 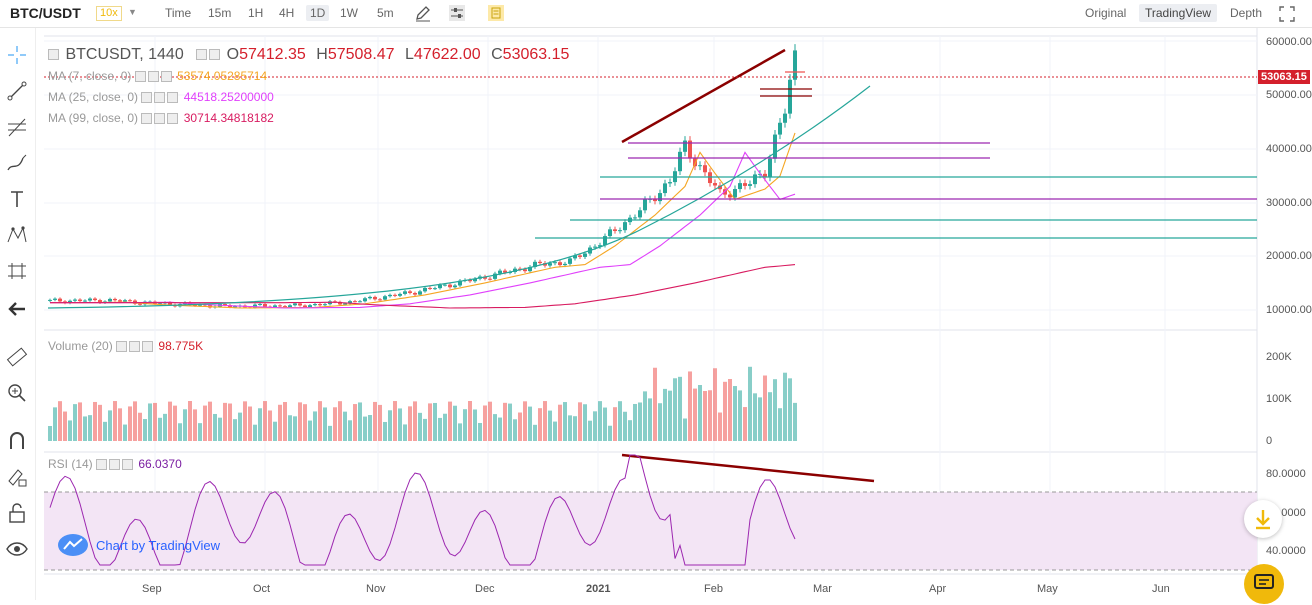 What do you see at coordinates (158, 545) in the screenshot?
I see `watermark-text: Chart by TradingView` at bounding box center [158, 545].